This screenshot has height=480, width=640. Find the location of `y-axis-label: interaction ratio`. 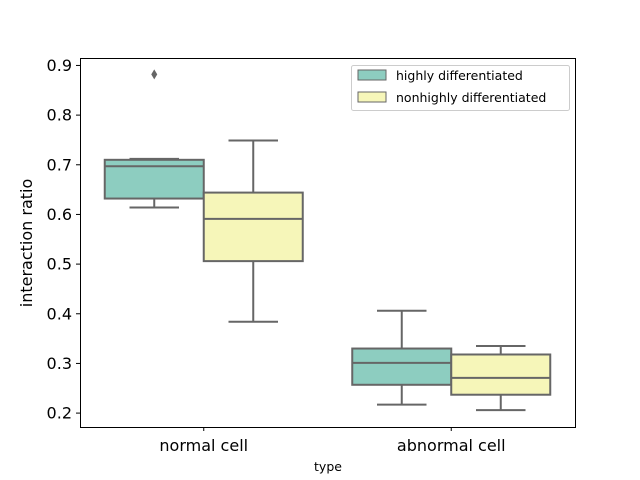

y-axis-label: interaction ratio is located at coordinates (26, 243).